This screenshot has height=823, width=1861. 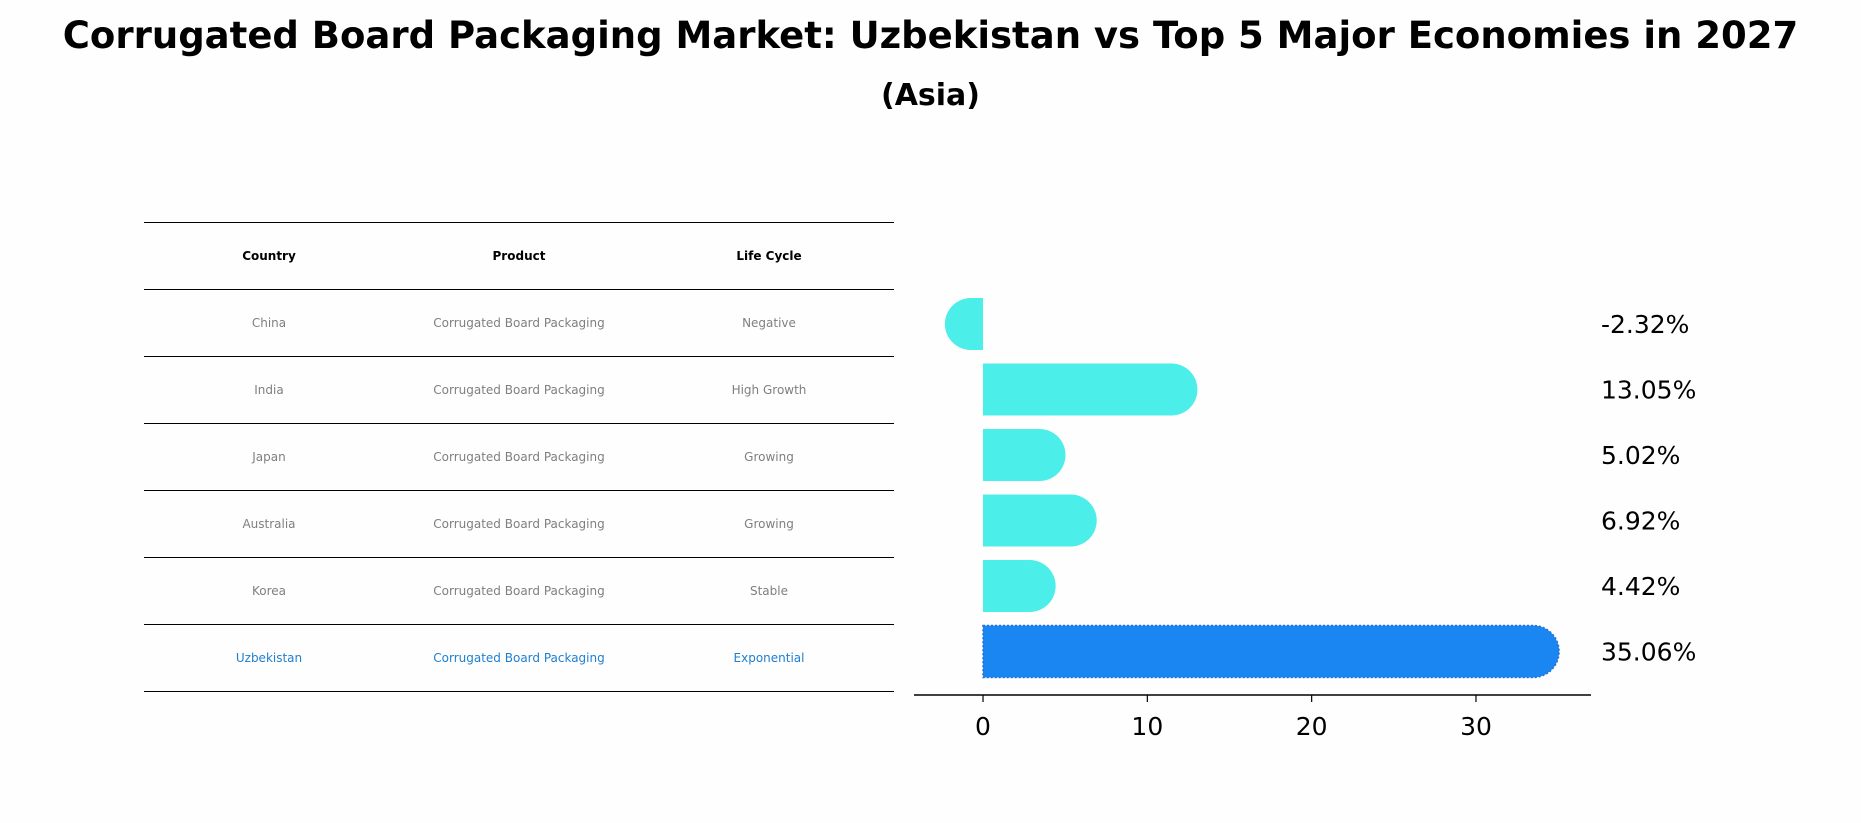 I want to click on x-tick-label: 10, so click(x=1147, y=726).